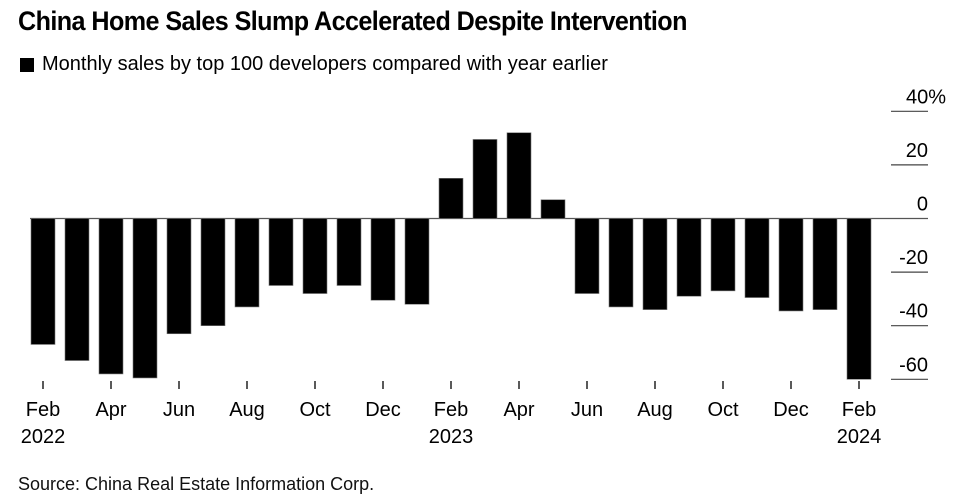  What do you see at coordinates (922, 205) in the screenshot?
I see `y-tick-label: 0` at bounding box center [922, 205].